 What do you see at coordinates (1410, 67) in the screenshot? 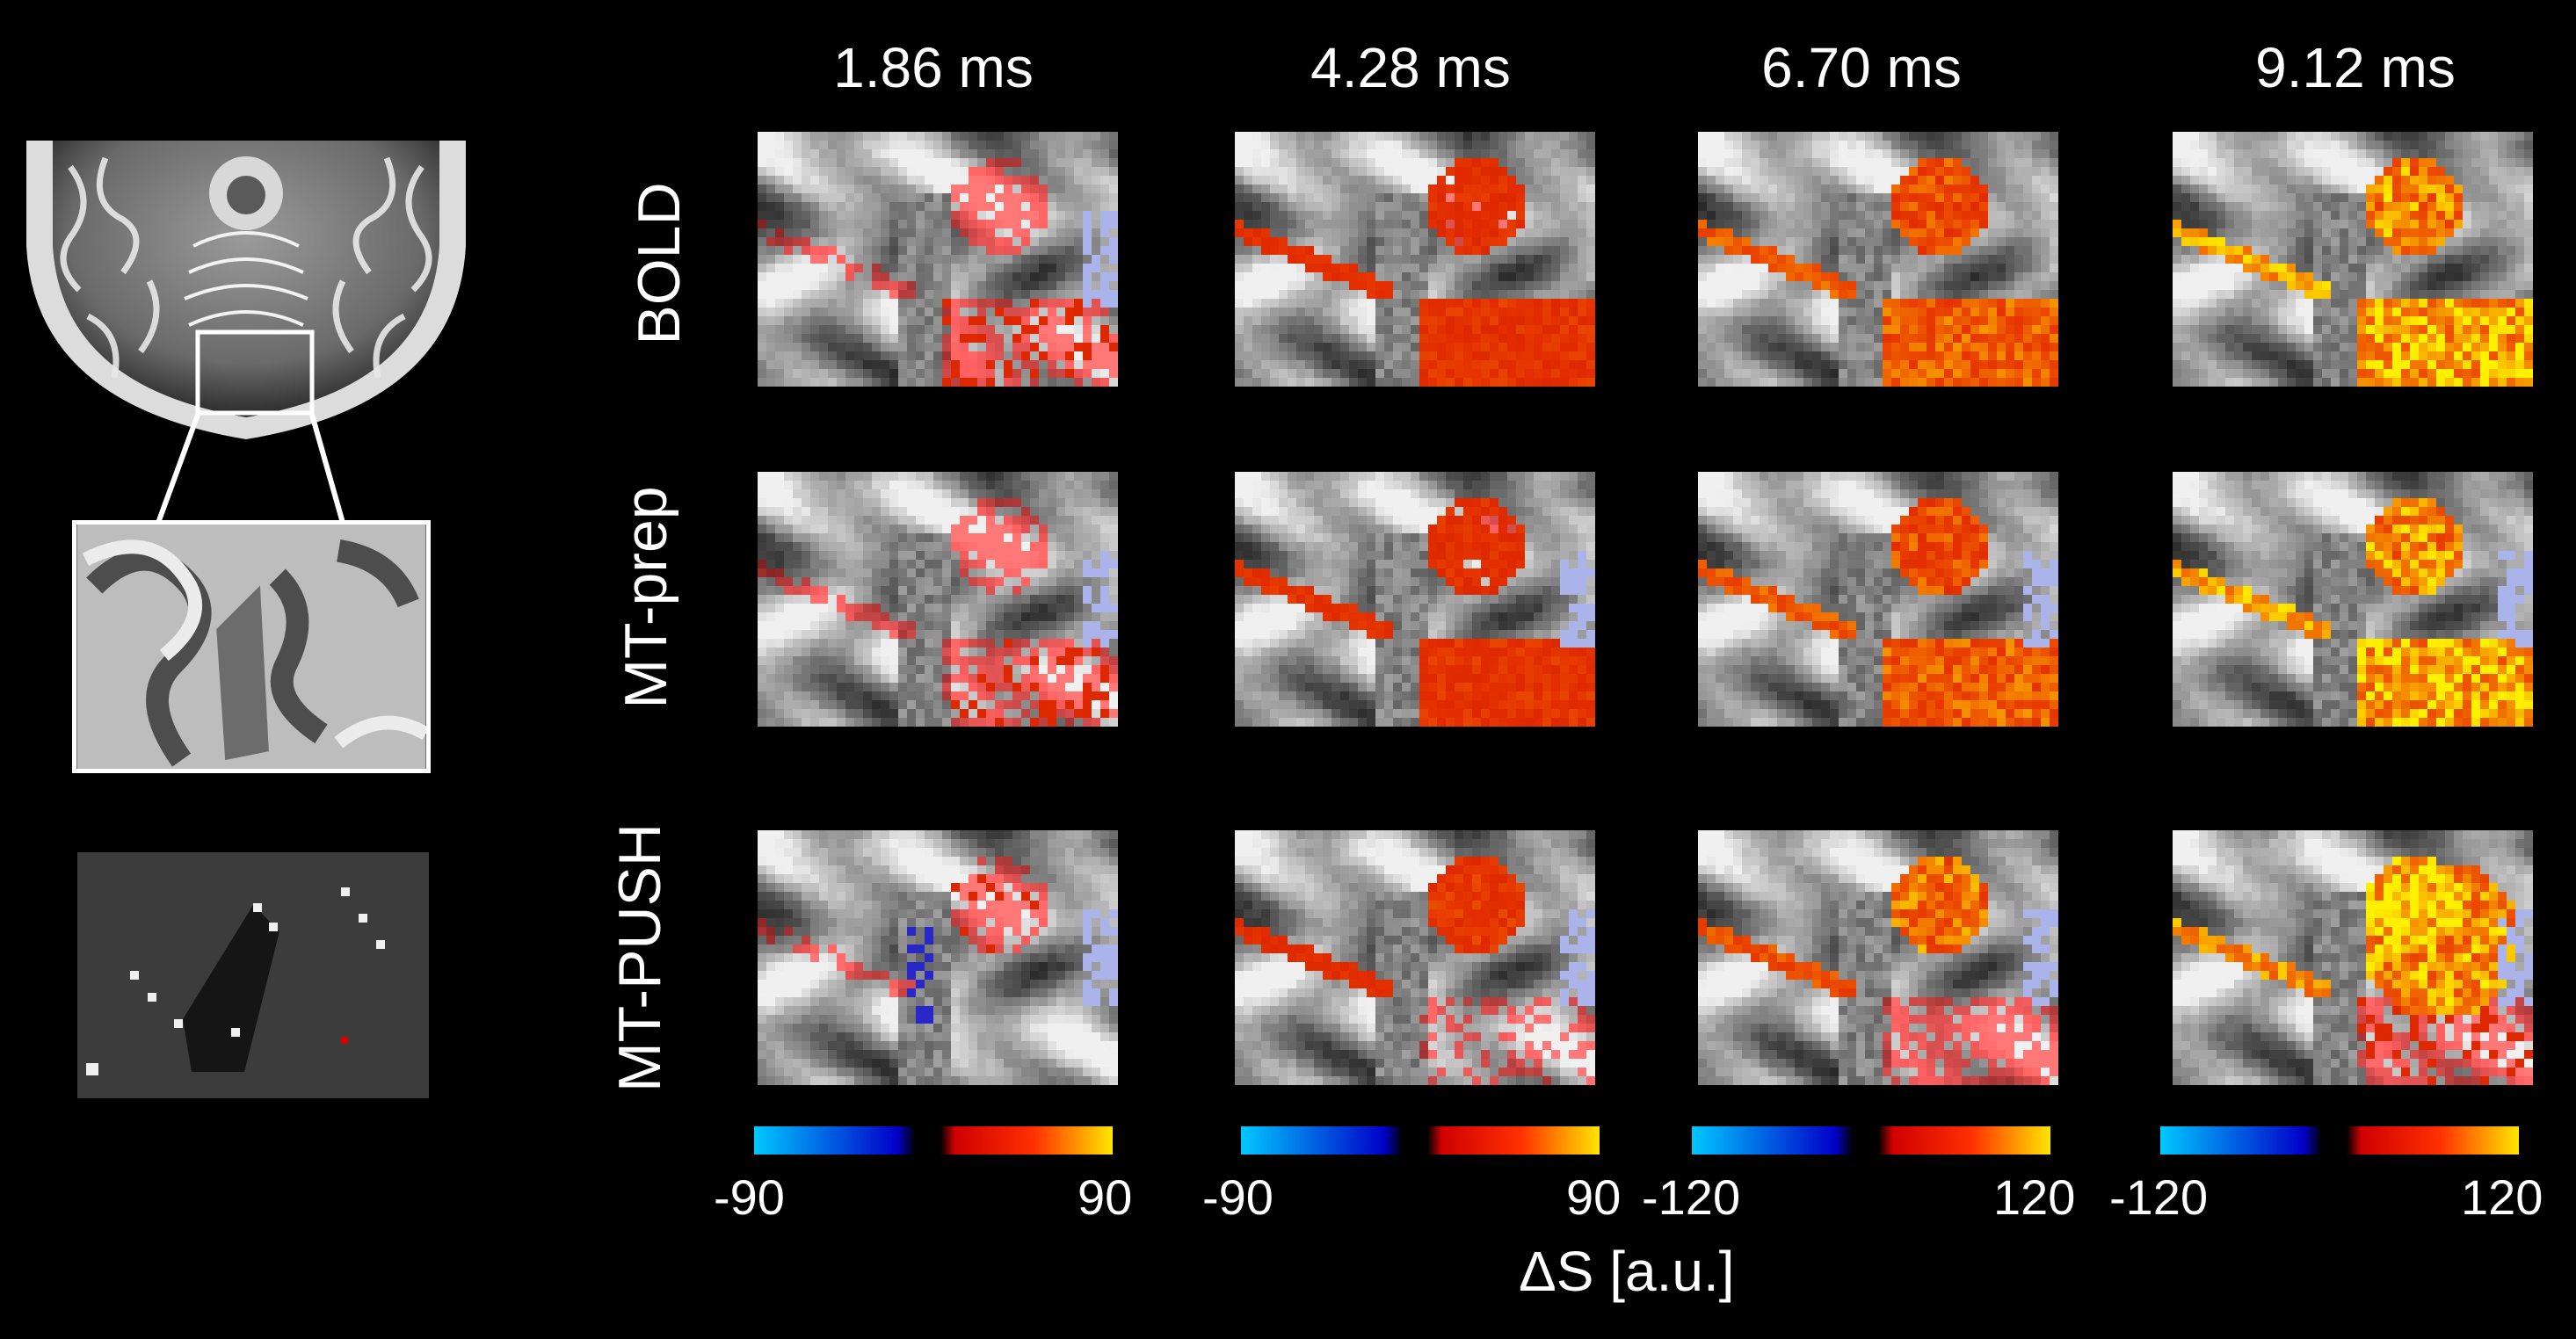
I see `col-title-2: 4.28 ms` at bounding box center [1410, 67].